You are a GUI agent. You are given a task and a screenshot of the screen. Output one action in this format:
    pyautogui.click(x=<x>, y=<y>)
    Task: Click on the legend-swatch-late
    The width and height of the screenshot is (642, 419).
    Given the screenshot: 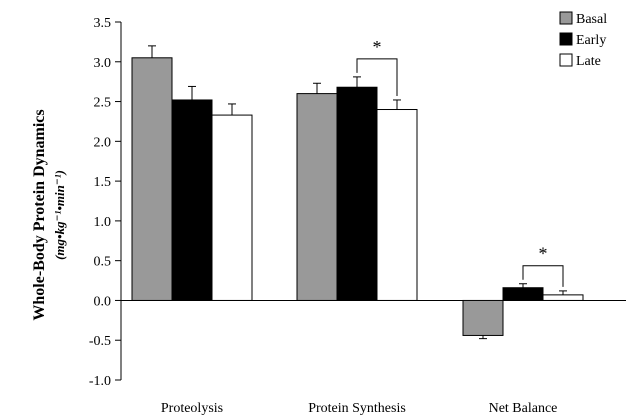 What is the action you would take?
    pyautogui.click(x=566, y=60)
    